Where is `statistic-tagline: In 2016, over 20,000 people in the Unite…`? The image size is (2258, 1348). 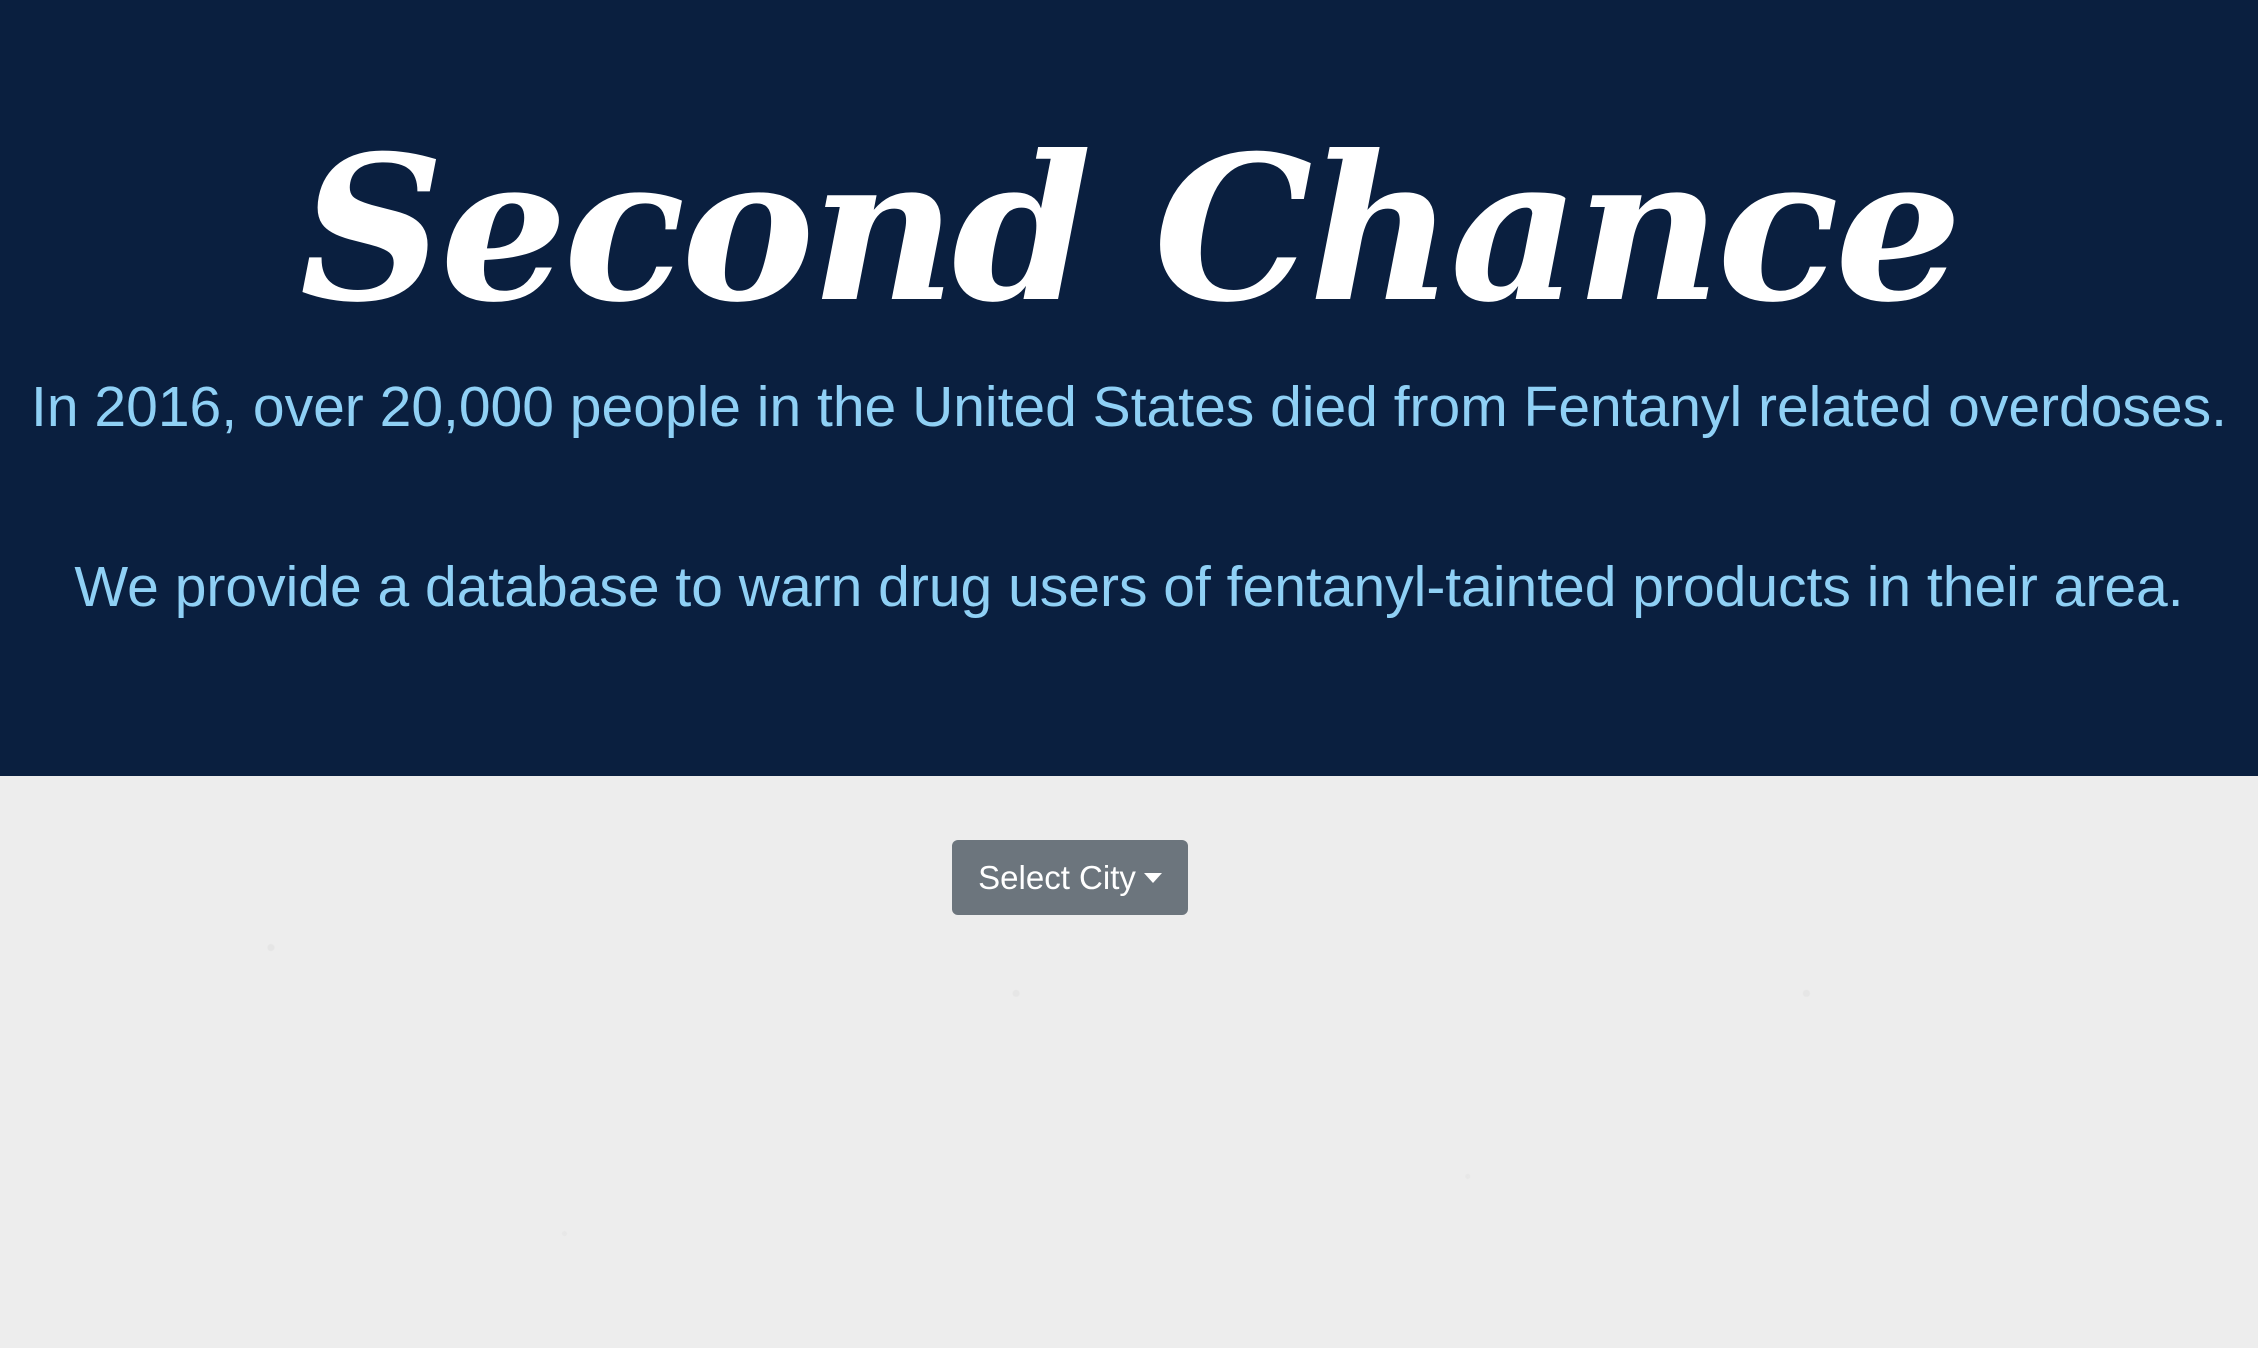 statistic-tagline: In 2016, over 20,000 people in the Unite… is located at coordinates (1129, 407).